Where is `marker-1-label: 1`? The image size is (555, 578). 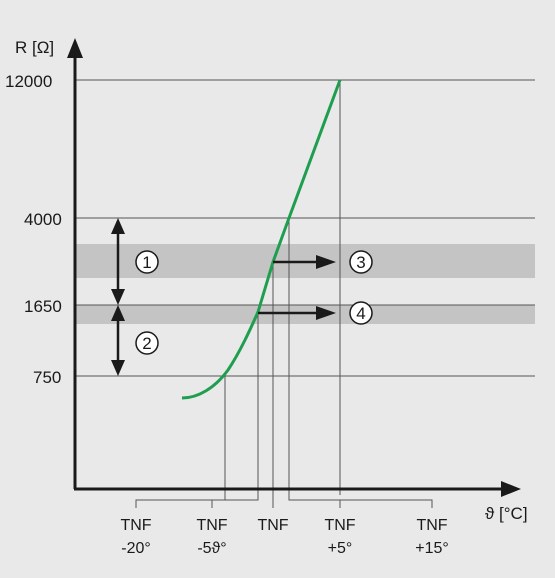 marker-1-label: 1 is located at coordinates (146, 262).